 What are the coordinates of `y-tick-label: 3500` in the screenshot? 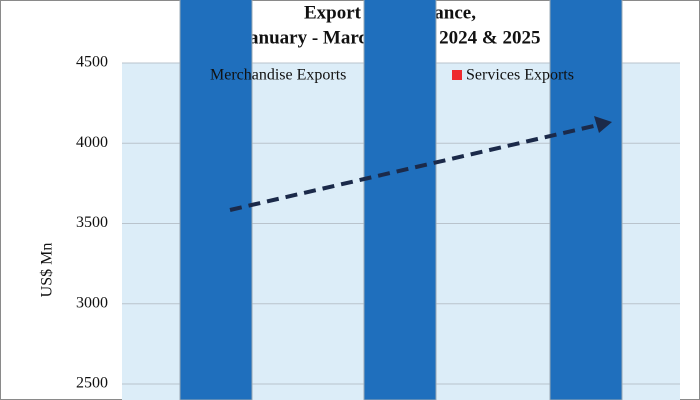 It's located at (92, 222).